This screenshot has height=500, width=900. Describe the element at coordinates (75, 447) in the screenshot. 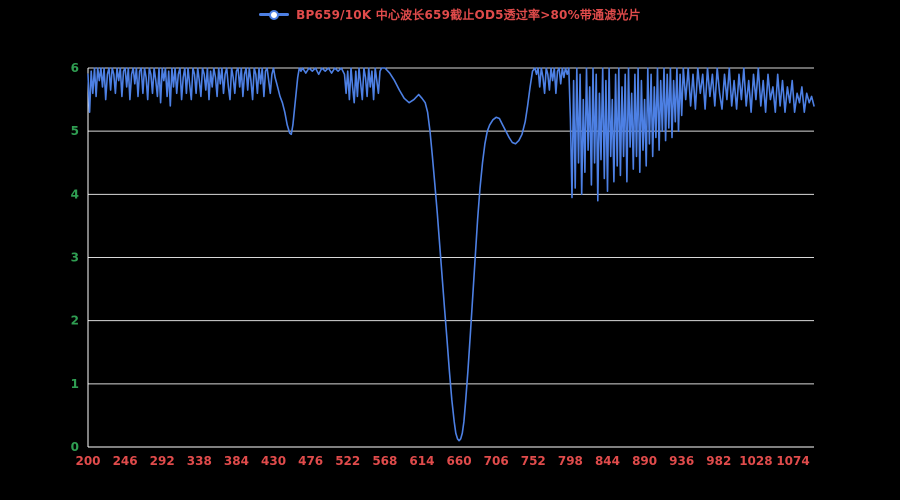

I see `y-tick-label: 0` at that location.